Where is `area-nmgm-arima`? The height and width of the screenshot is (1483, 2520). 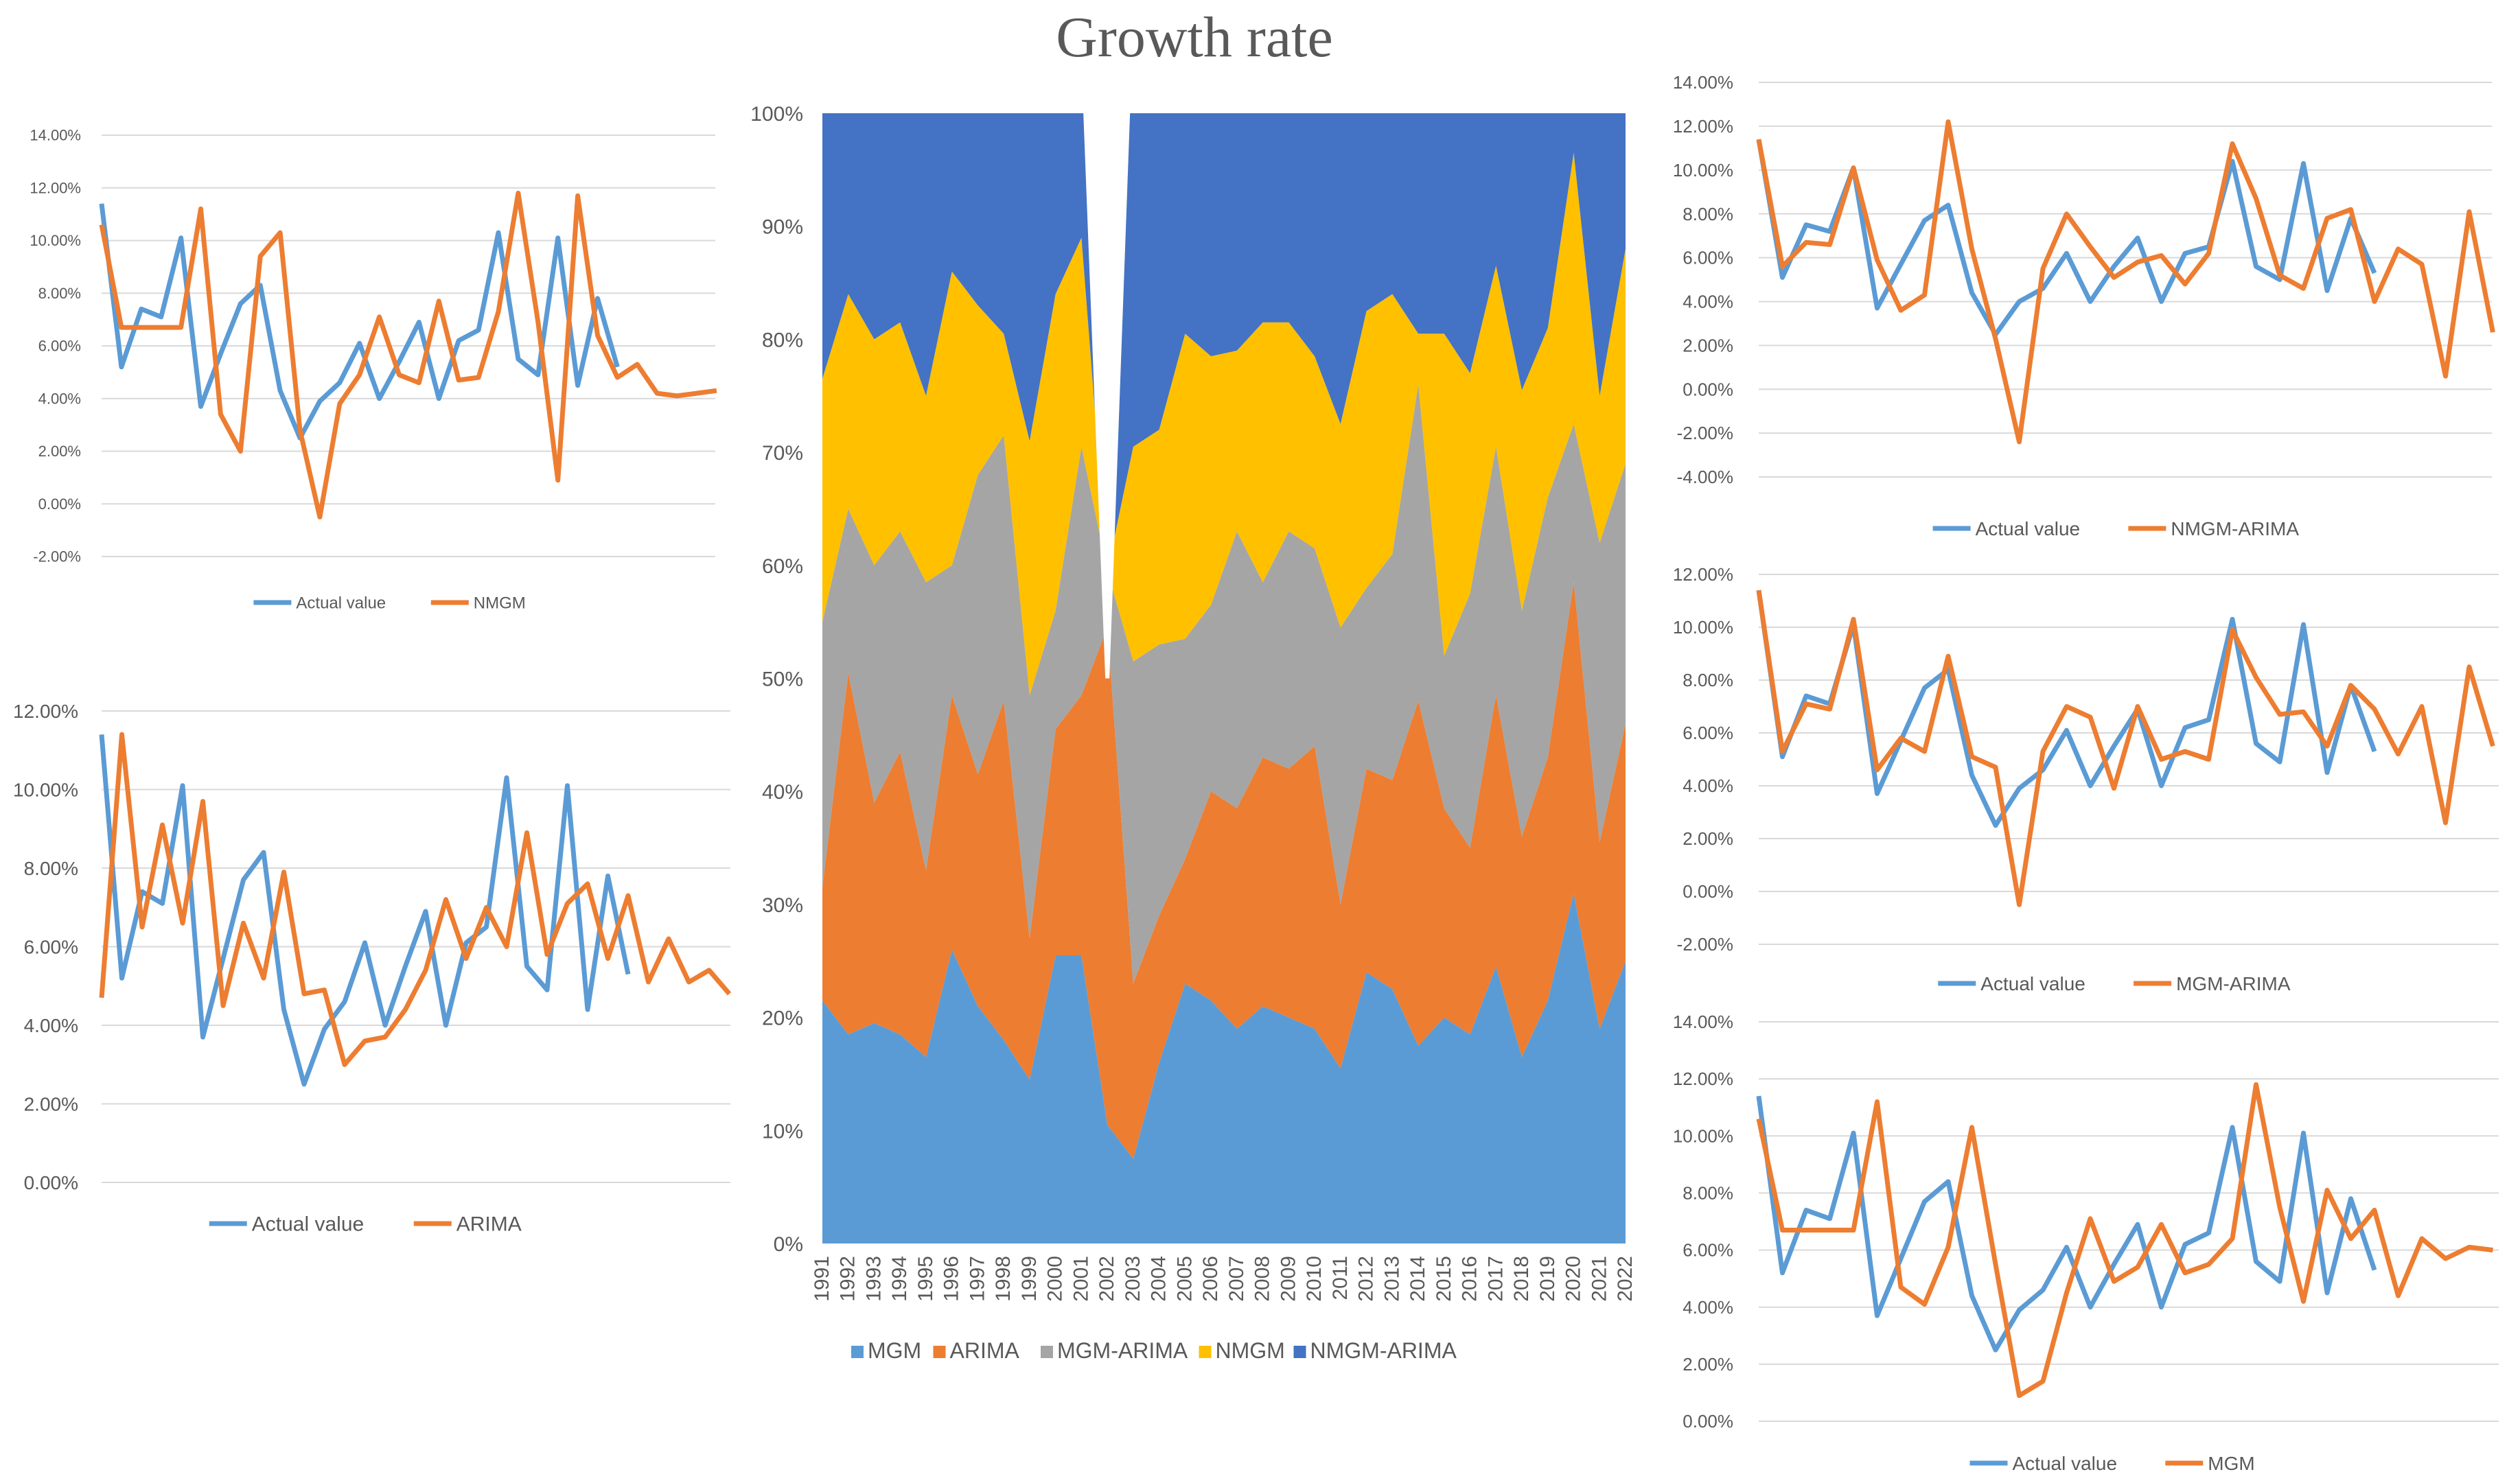
area-nmgm-arima is located at coordinates (1224, 342).